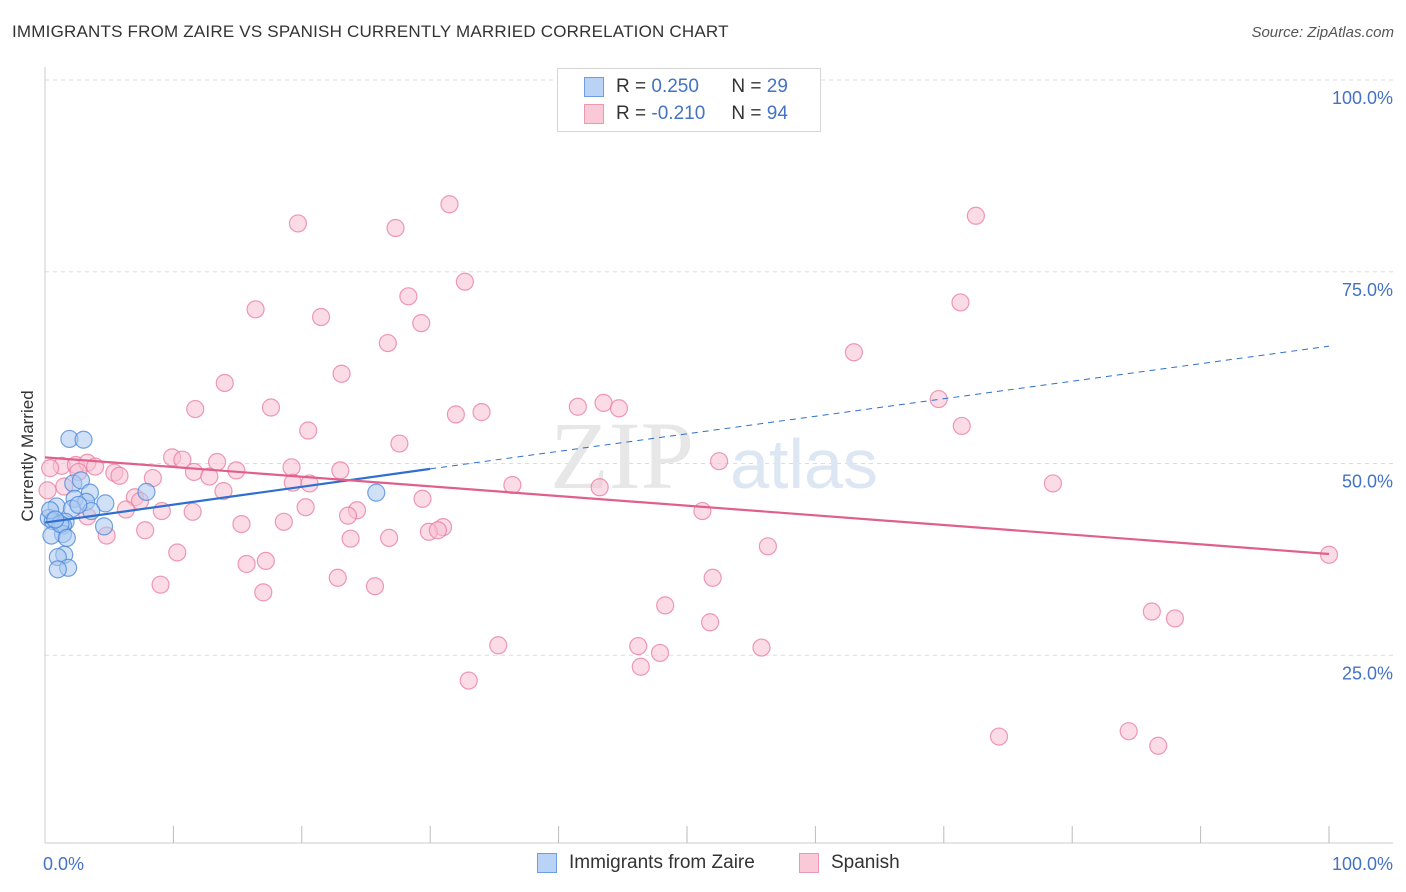  Describe the element at coordinates (63, 864) in the screenshot. I see `x-tick-label-min: 0.0%` at that location.